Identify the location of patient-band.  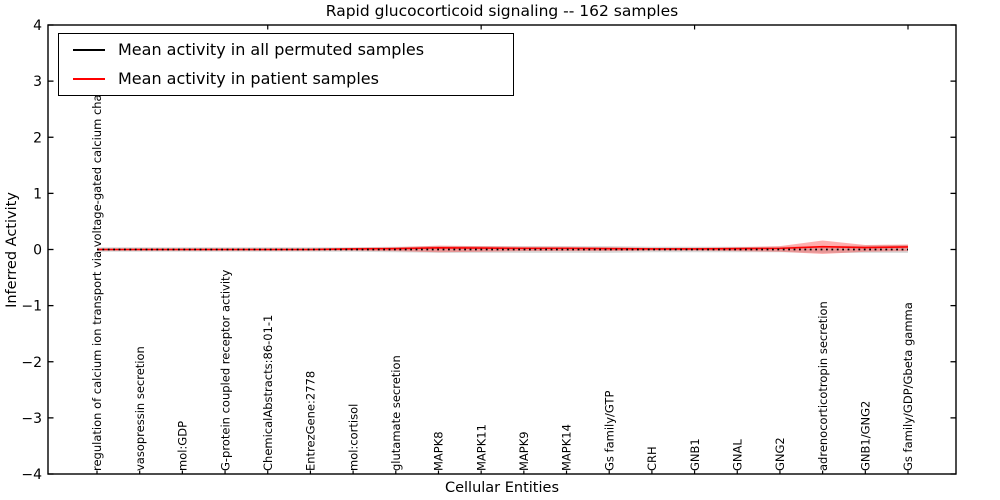
(502, 247).